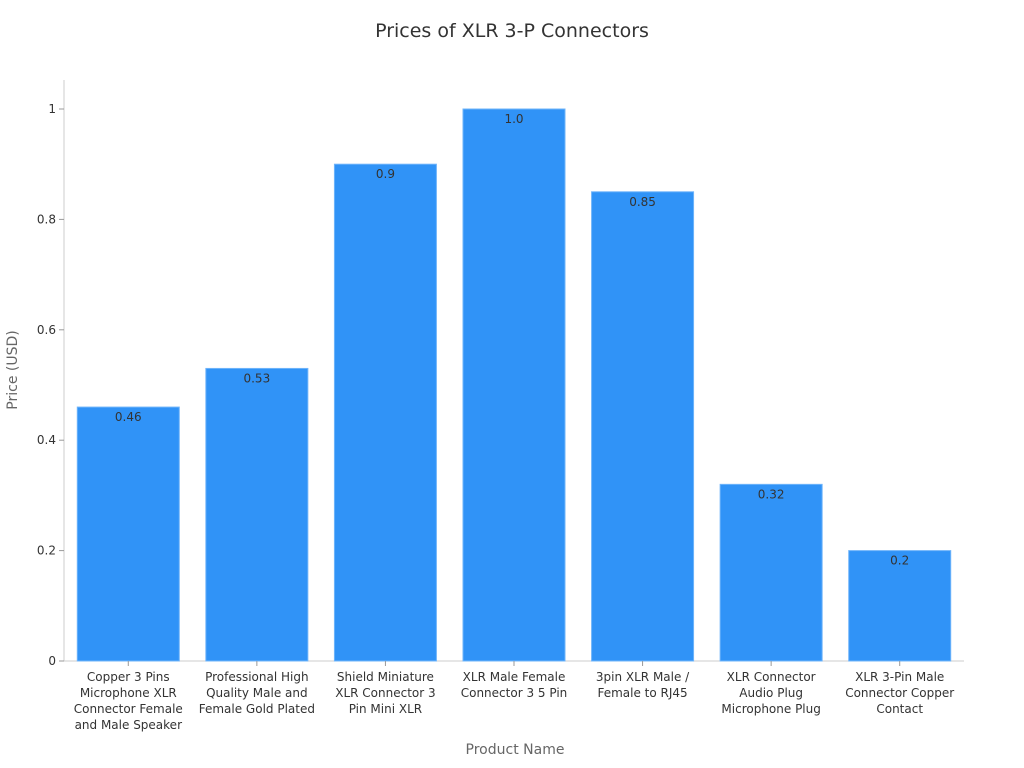 This screenshot has height=768, width=1024. Describe the element at coordinates (771, 494) in the screenshot. I see `data-label: 0.32` at that location.